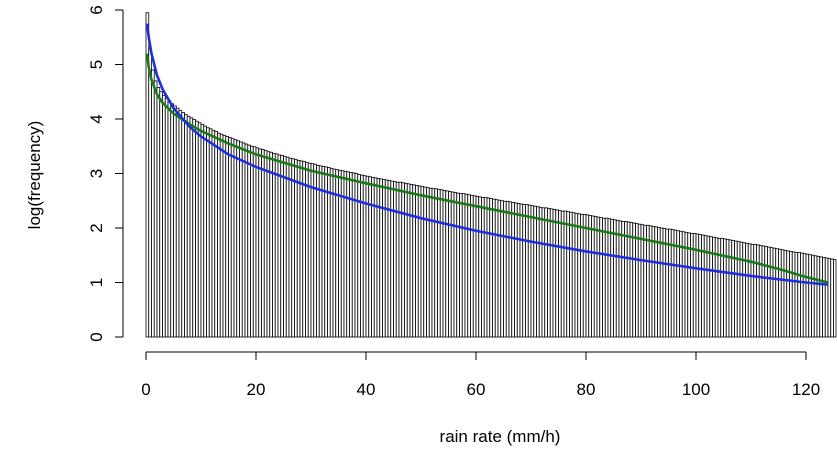 The height and width of the screenshot is (457, 837). What do you see at coordinates (96, 282) in the screenshot?
I see `y-tick-label: 1` at bounding box center [96, 282].